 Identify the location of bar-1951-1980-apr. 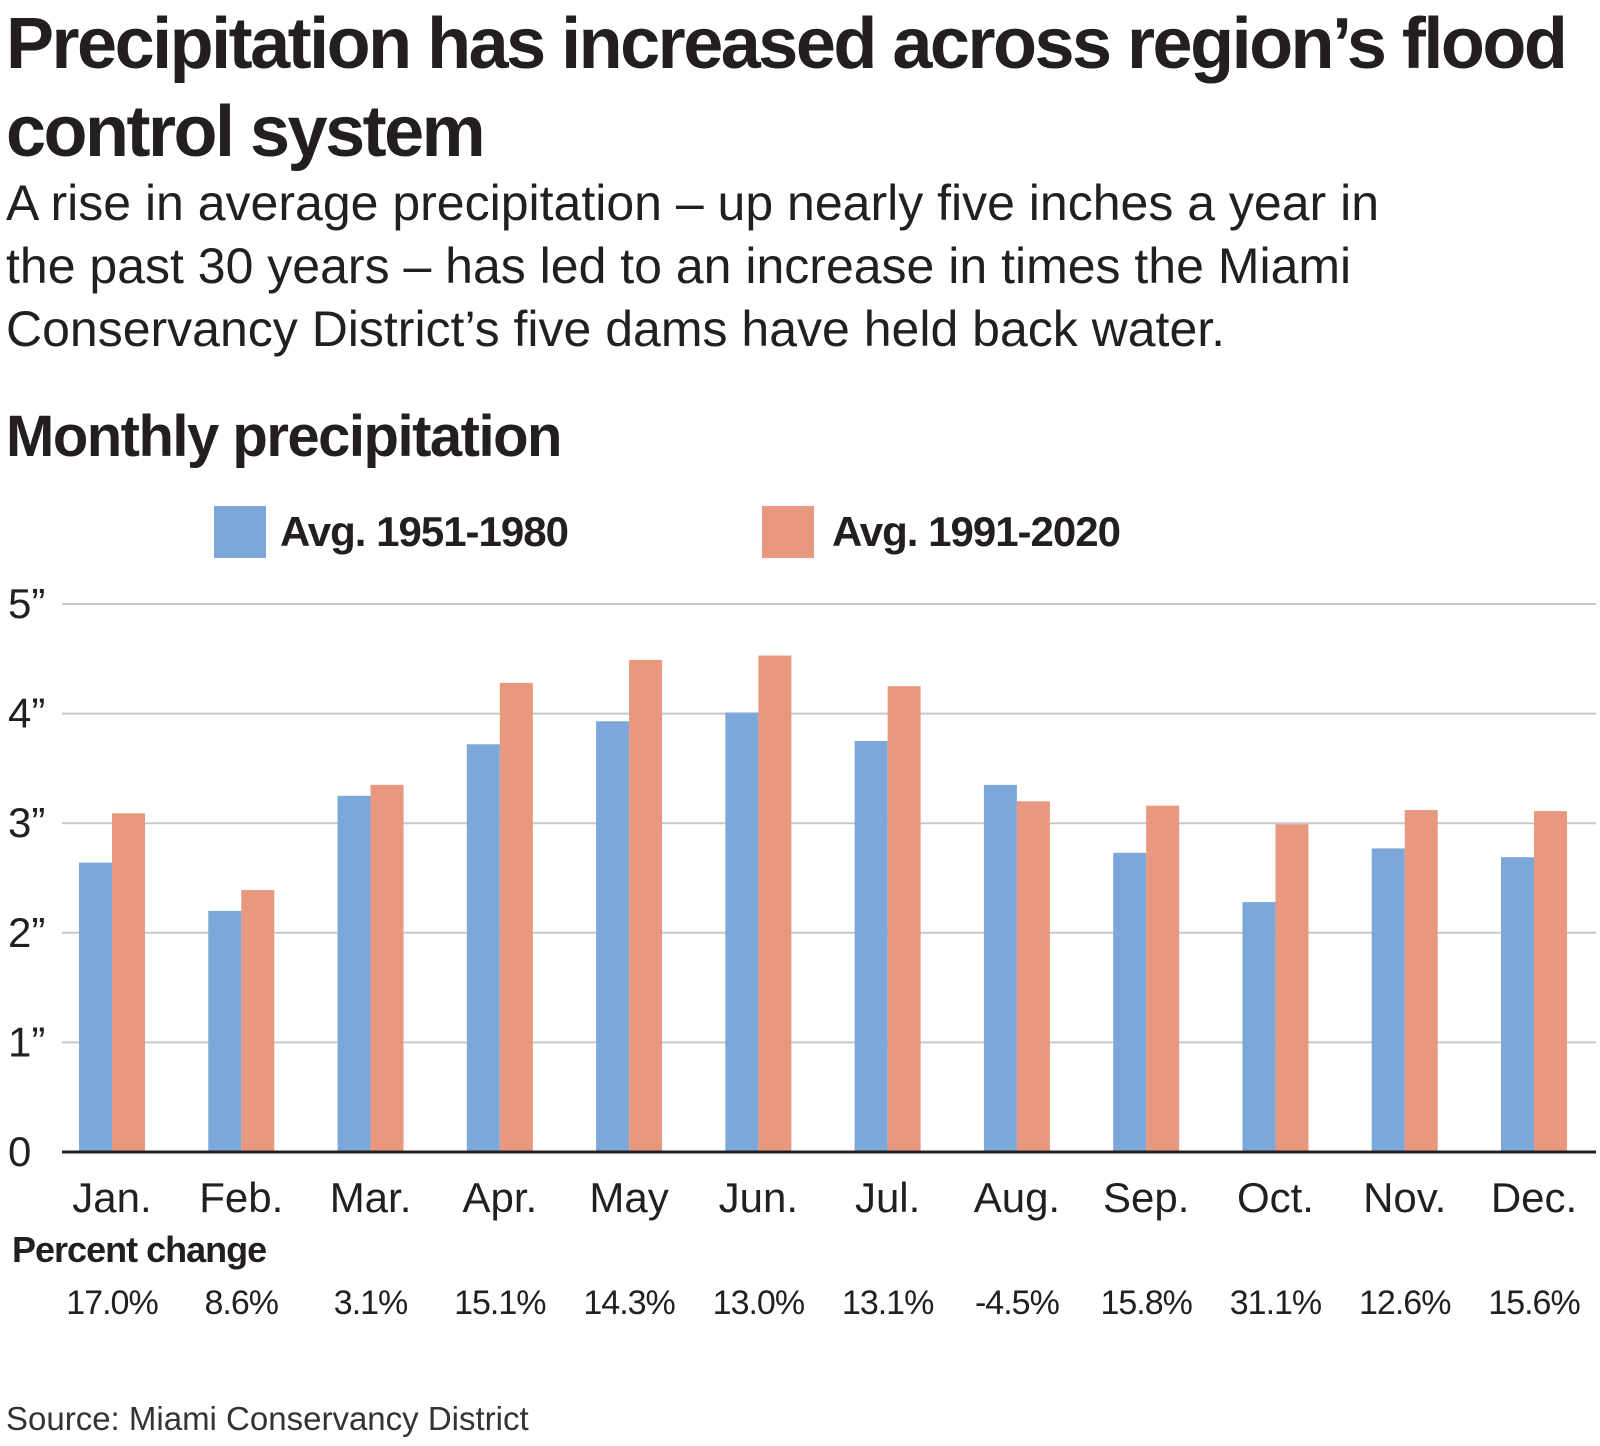
(483, 948).